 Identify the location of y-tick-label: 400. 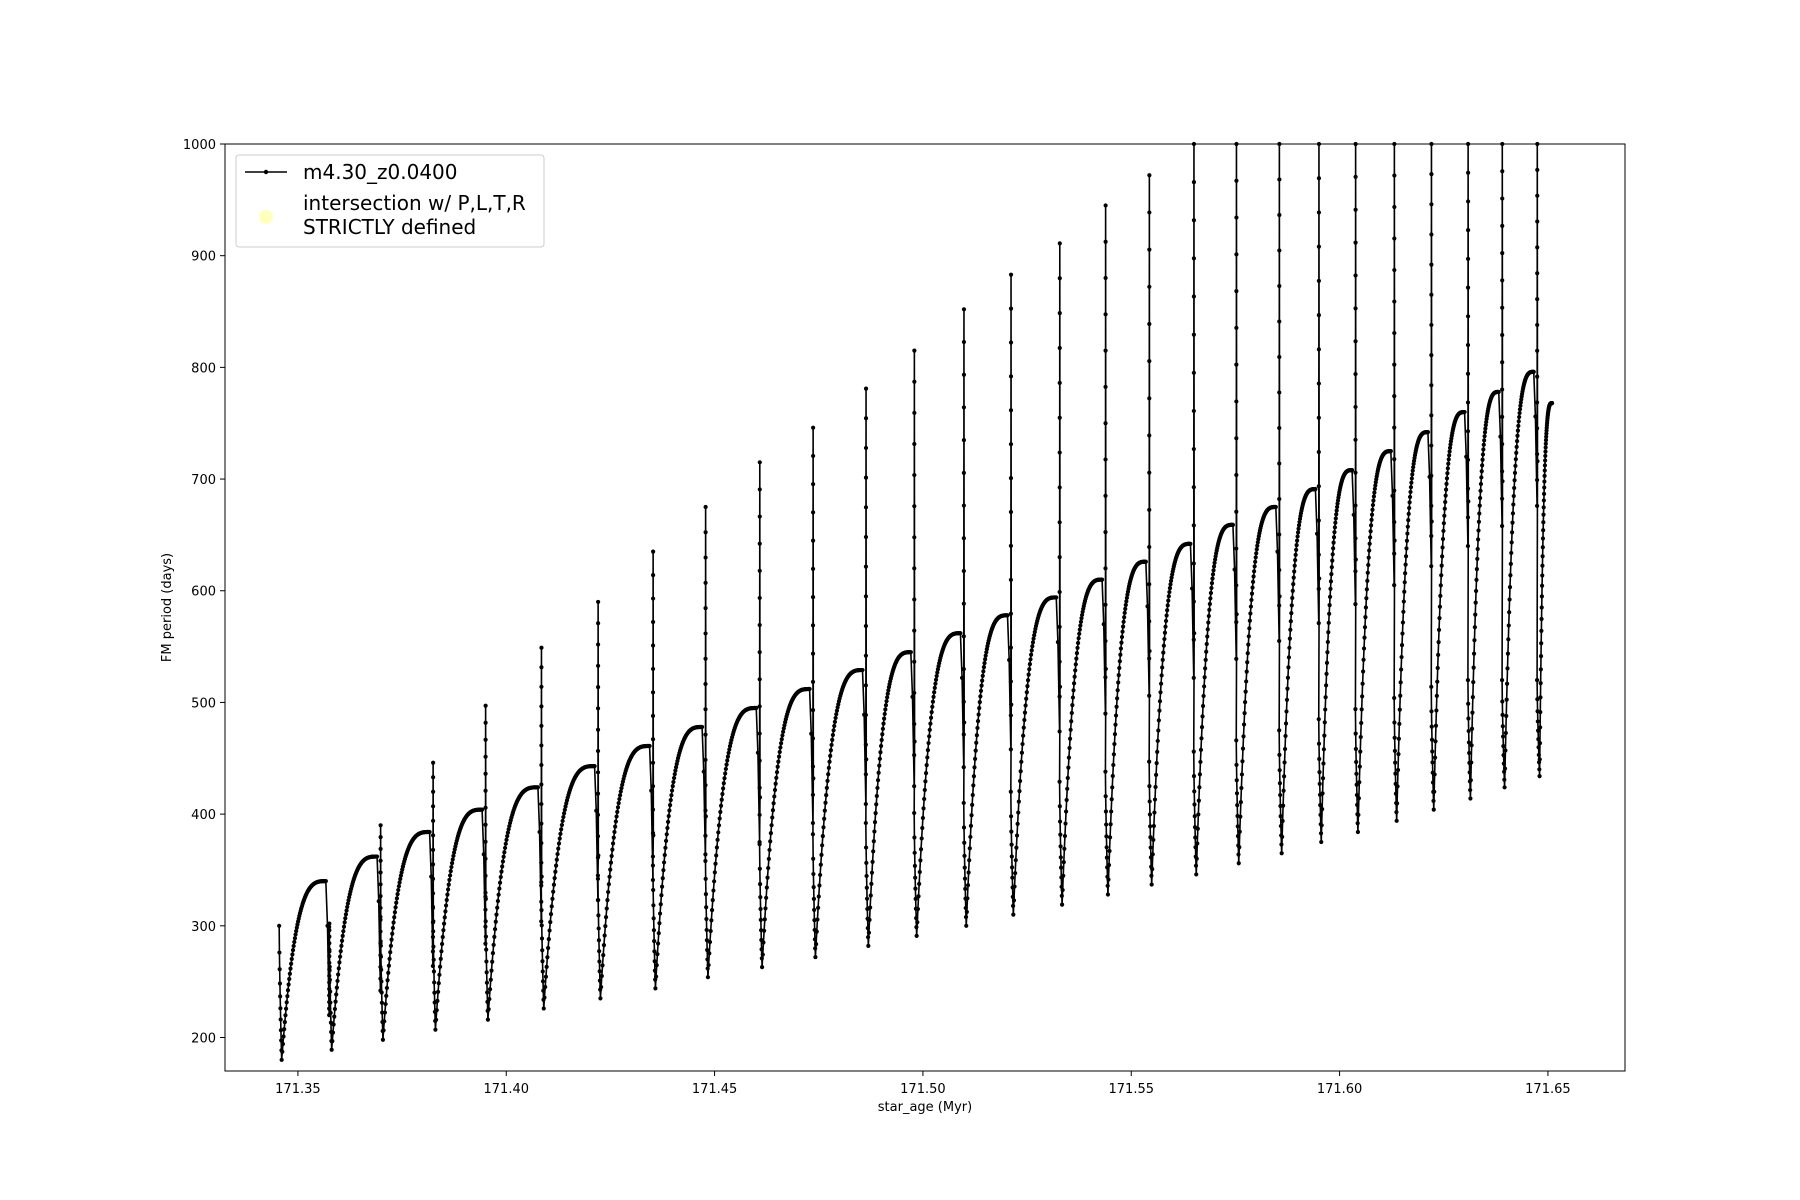
(203, 815).